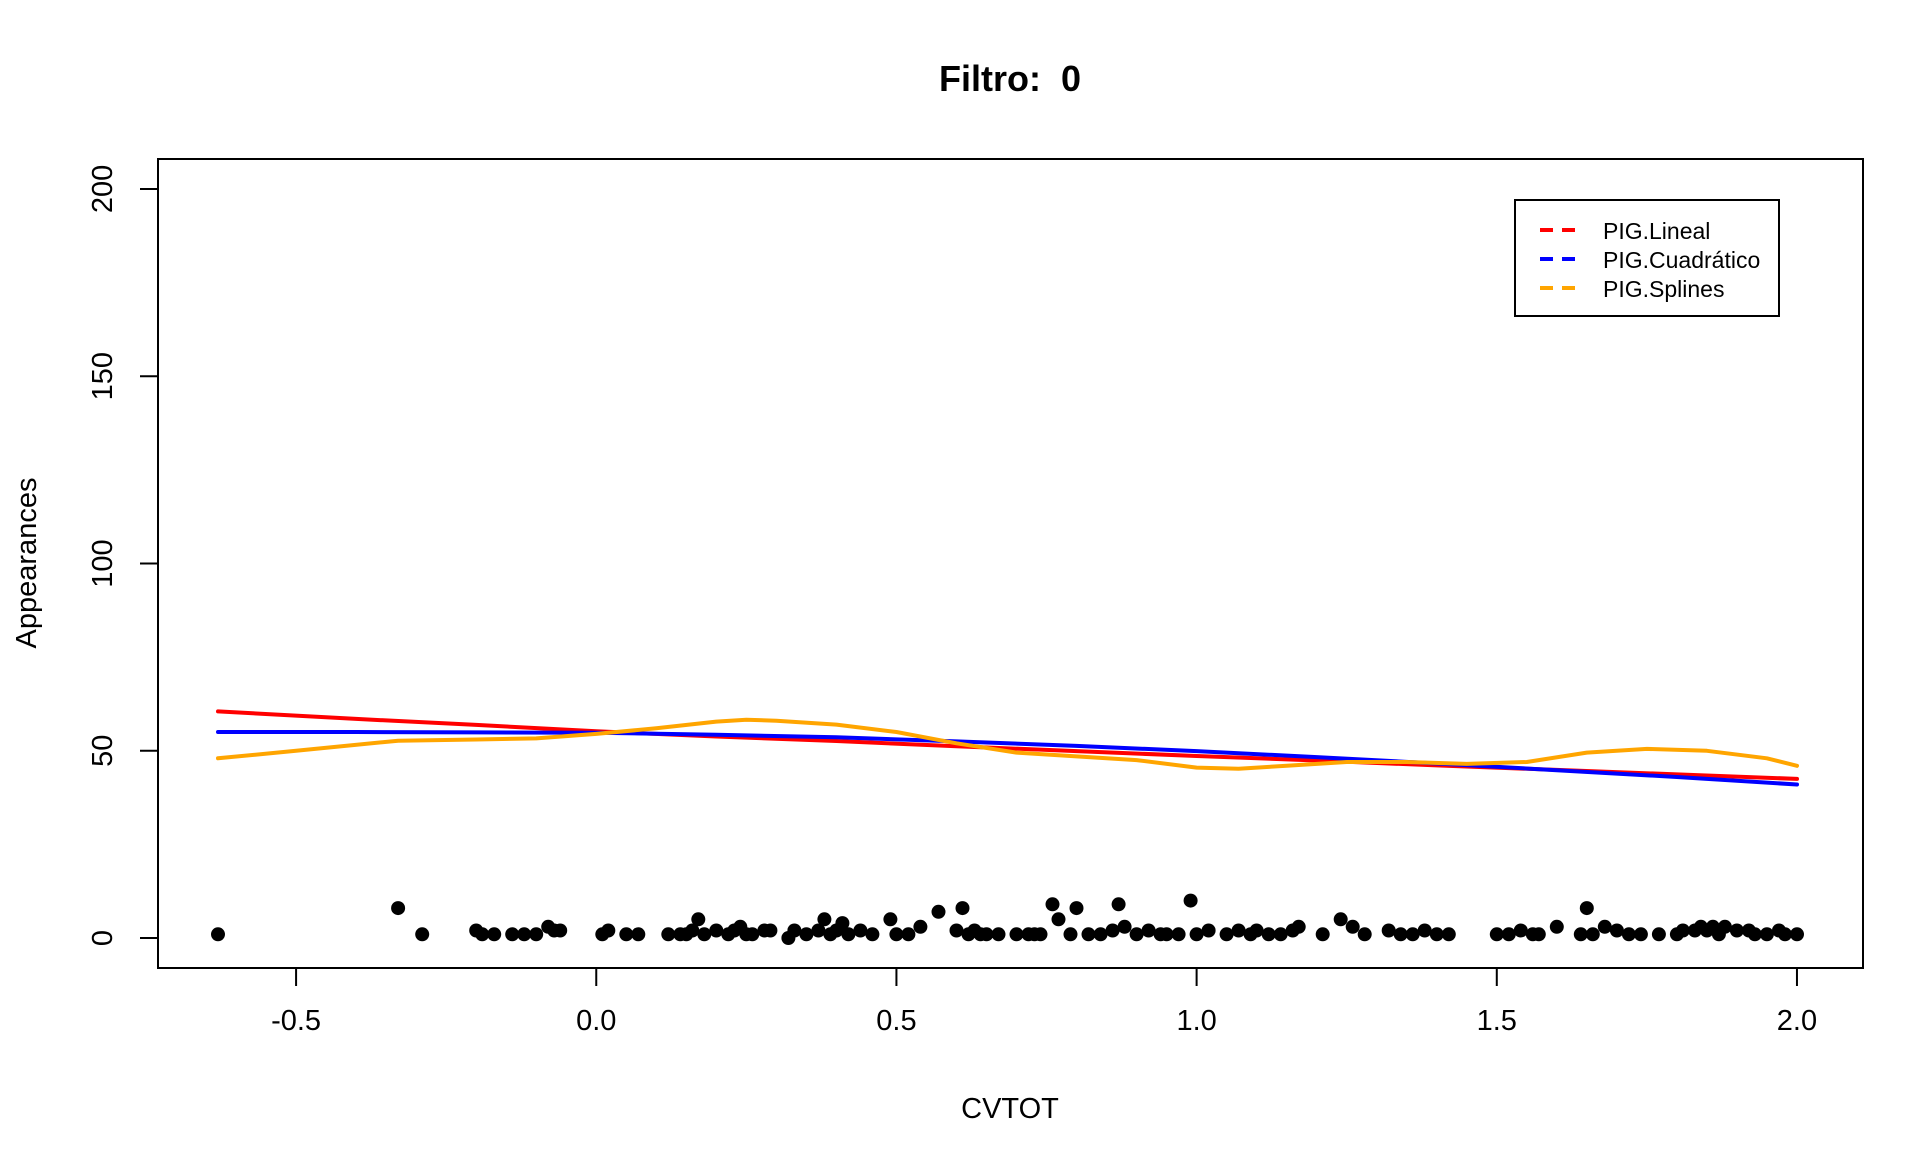  What do you see at coordinates (103, 563) in the screenshot?
I see `y-tick-label: 100` at bounding box center [103, 563].